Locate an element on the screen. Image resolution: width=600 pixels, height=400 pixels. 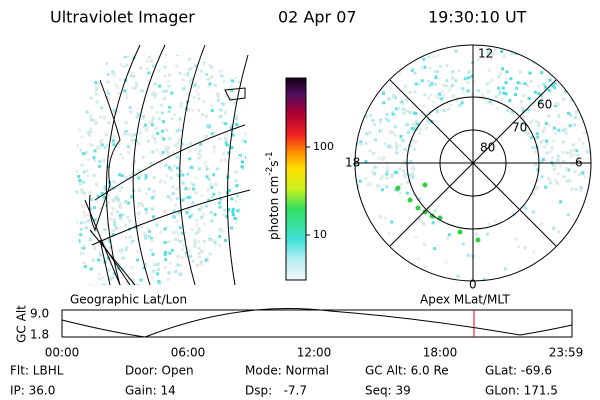
mlat-label: 70 is located at coordinates (519, 128).